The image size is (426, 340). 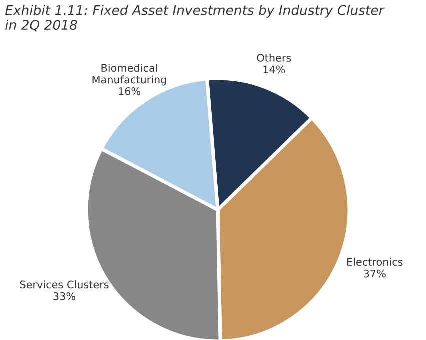 What do you see at coordinates (195, 18) in the screenshot?
I see `chart-title: Exhibit 1.11: Fixed Asset Investments by Industry Cluster in 2Q 2018` at bounding box center [195, 18].